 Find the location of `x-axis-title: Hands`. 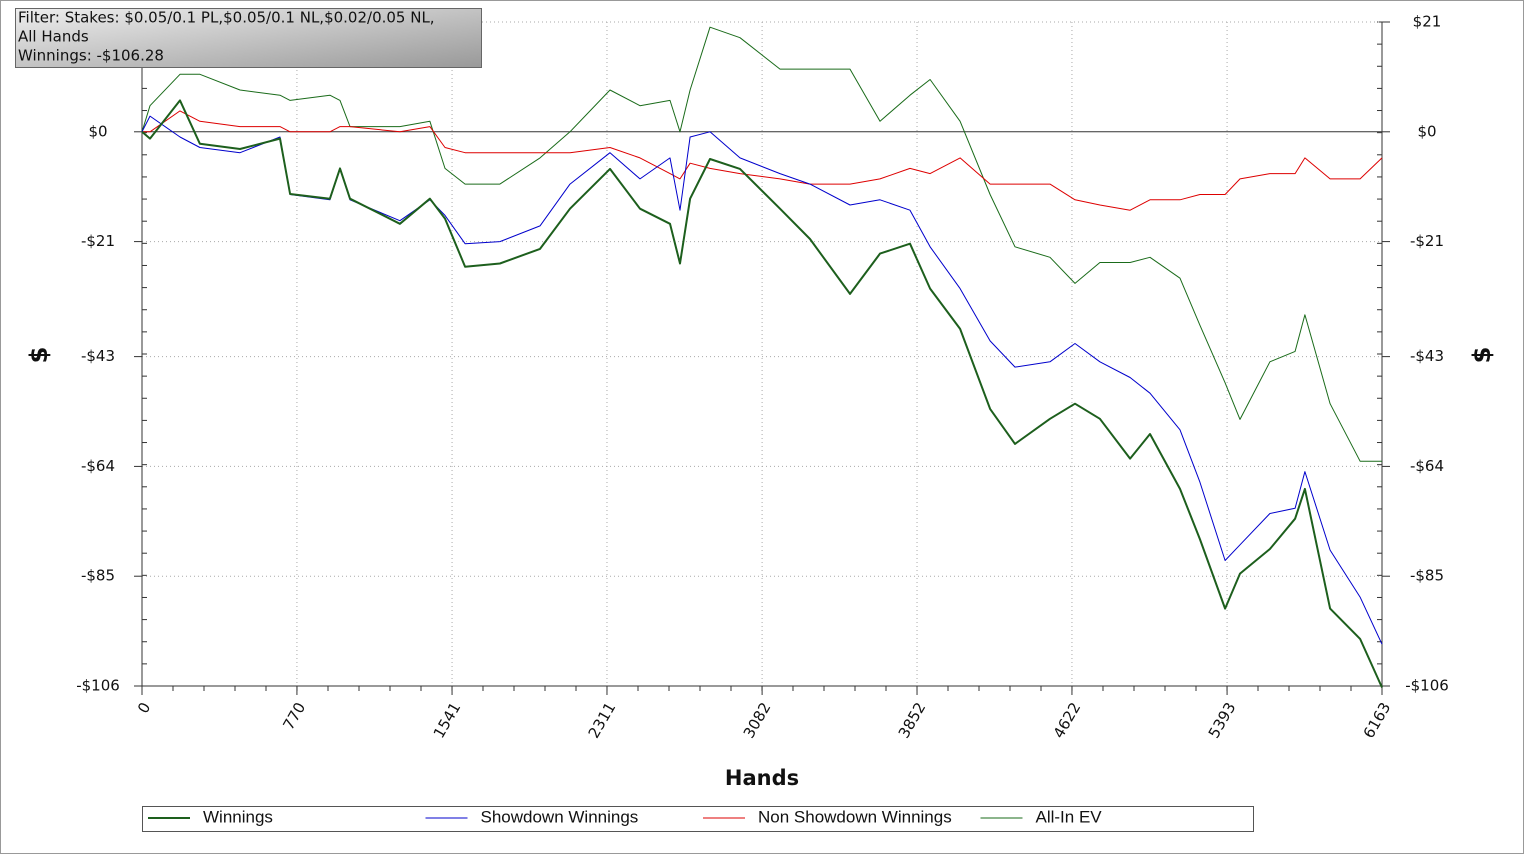

x-axis-title: Hands is located at coordinates (762, 778).